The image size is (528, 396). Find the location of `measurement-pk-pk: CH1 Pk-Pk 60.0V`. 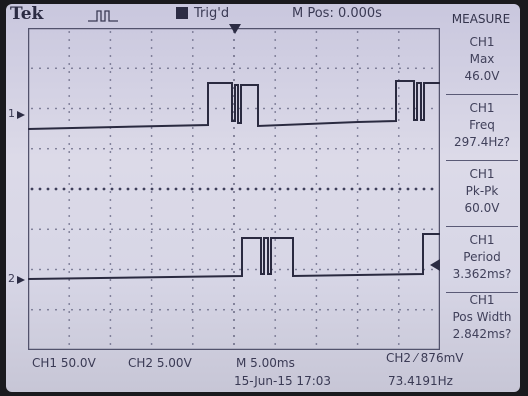

measurement-pk-pk: CH1 Pk-Pk 60.0V is located at coordinates (482, 196).